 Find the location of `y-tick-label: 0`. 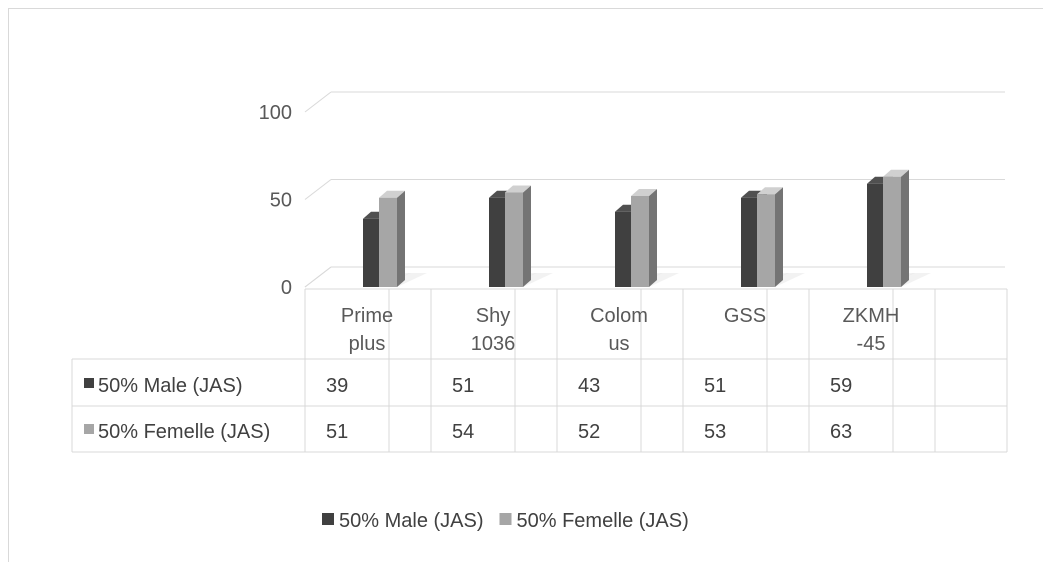

y-tick-label: 0 is located at coordinates (286, 288).